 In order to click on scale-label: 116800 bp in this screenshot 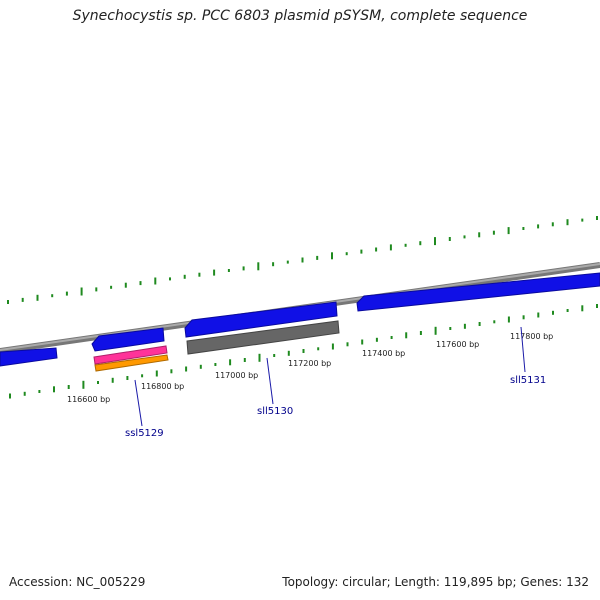, I will do `click(162, 386)`.